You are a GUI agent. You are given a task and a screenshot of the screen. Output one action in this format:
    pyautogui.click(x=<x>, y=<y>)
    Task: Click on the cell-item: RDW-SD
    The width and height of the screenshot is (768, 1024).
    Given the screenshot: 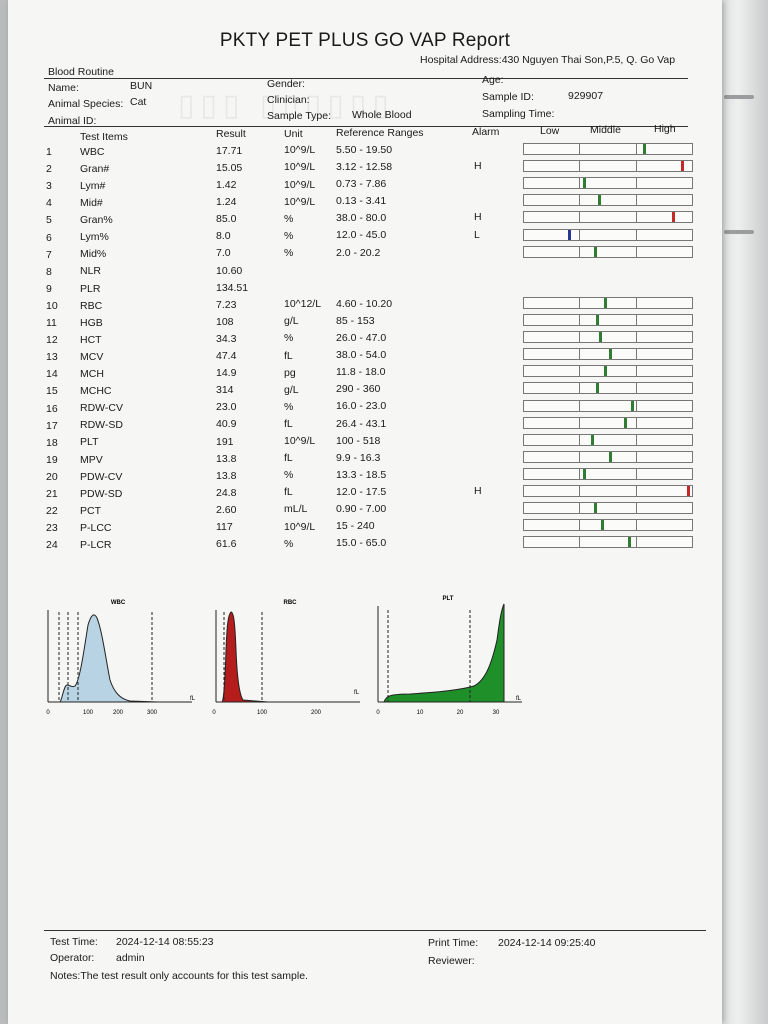 What is the action you would take?
    pyautogui.click(x=101, y=425)
    